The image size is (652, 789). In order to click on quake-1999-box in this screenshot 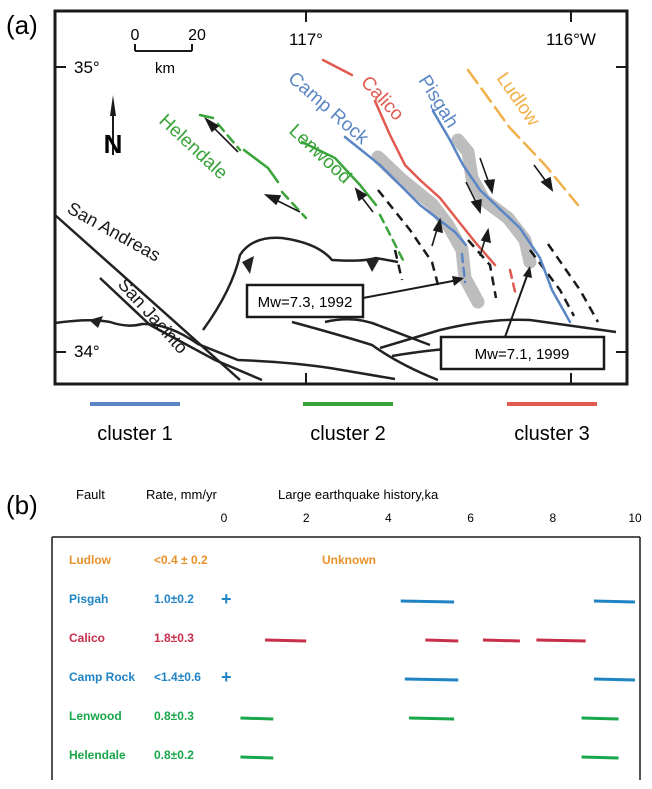, I will do `click(522, 353)`.